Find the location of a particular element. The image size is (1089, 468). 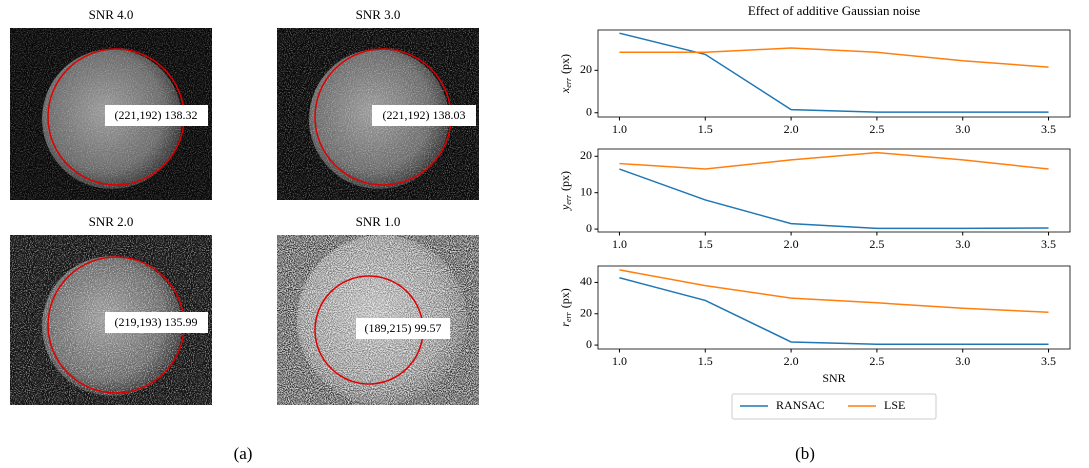

circle-label: (219,193) 135.99 is located at coordinates (156, 322).